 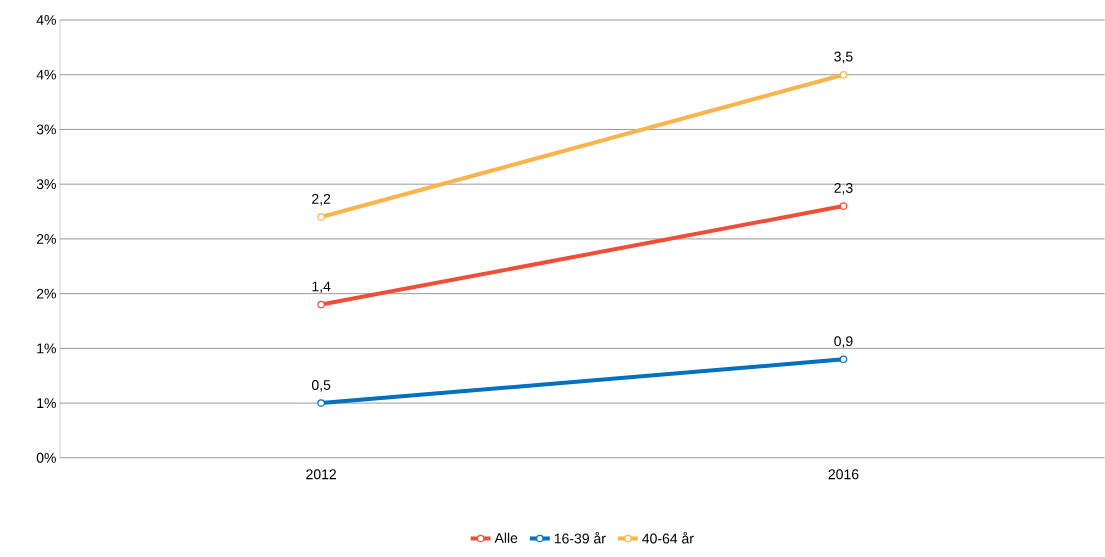 What do you see at coordinates (46, 457) in the screenshot?
I see `y-tick-label: 0%` at bounding box center [46, 457].